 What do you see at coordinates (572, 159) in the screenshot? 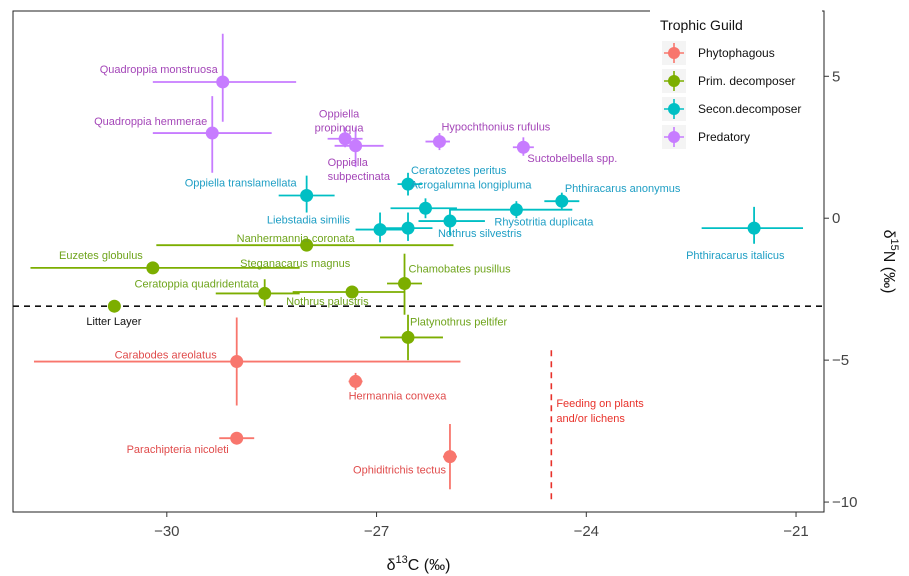
I see `point-label: Suctobelbella spp.` at bounding box center [572, 159].